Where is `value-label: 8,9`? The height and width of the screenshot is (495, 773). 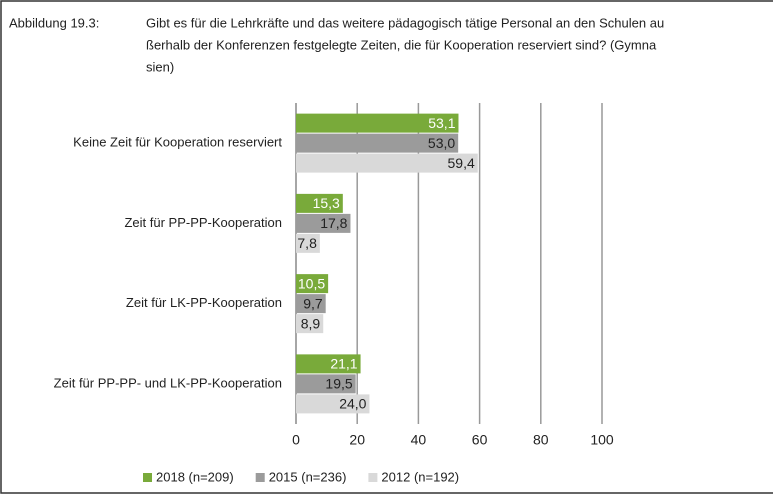 value-label: 8,9 is located at coordinates (311, 323).